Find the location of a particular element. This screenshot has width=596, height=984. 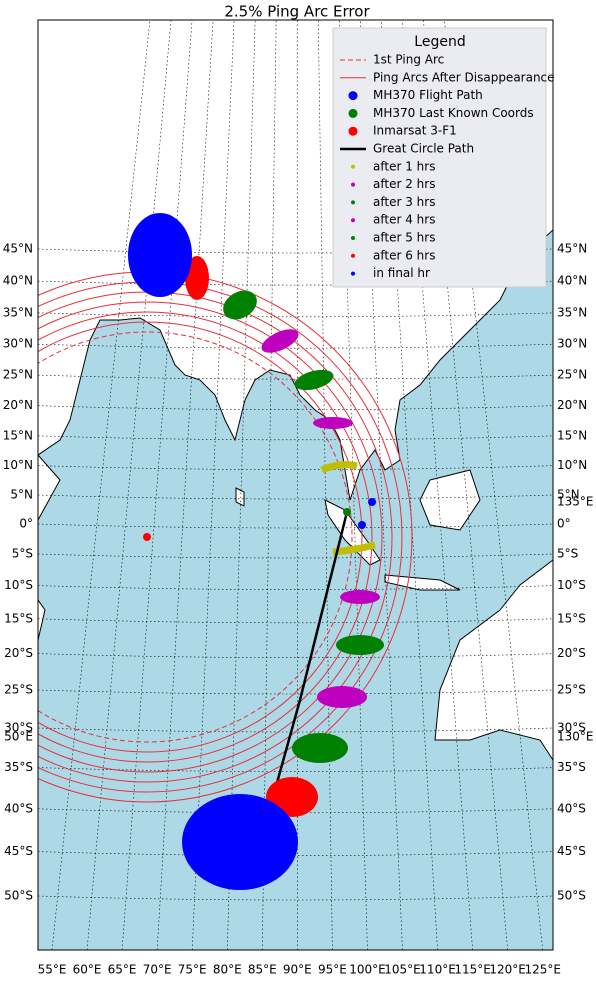

y-tick-label-left: 35°N is located at coordinates (18, 312).